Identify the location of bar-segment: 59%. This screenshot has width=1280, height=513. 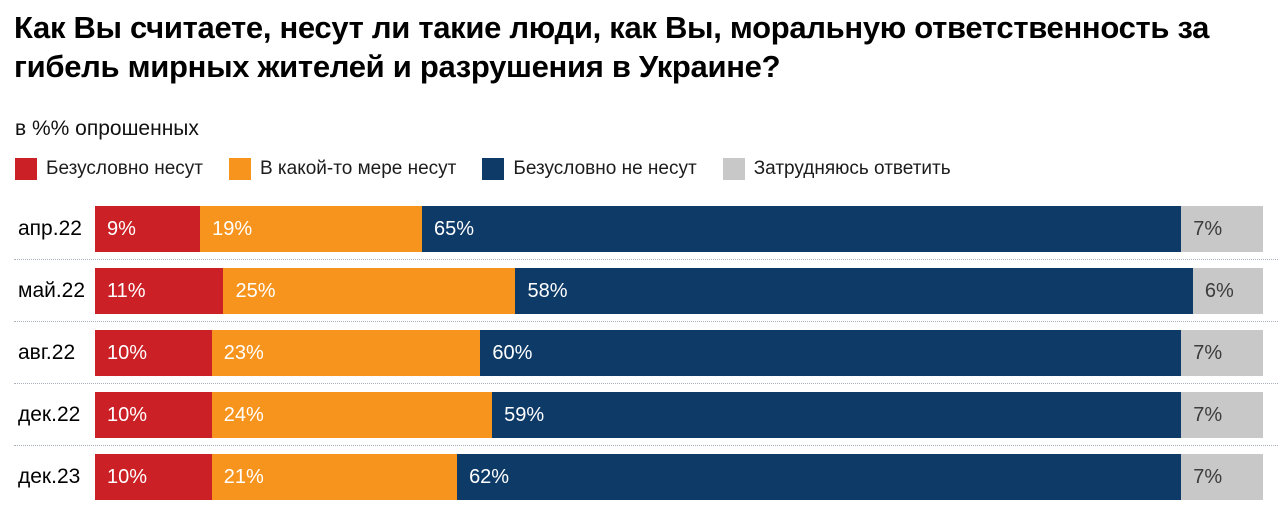
(837, 415).